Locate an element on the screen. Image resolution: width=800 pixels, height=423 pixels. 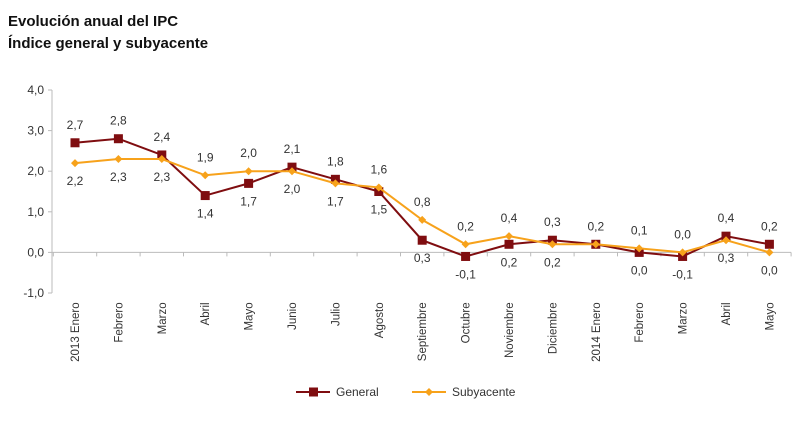
data-label: 2,7 is located at coordinates (75, 125).